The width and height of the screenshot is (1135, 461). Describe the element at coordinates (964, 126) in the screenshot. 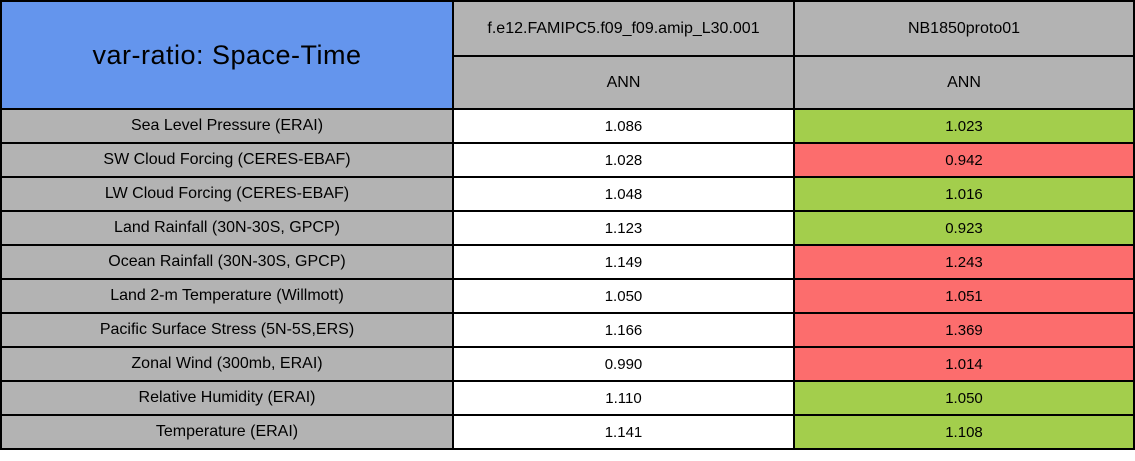

I see `value-cell-run-2: 1.023` at that location.